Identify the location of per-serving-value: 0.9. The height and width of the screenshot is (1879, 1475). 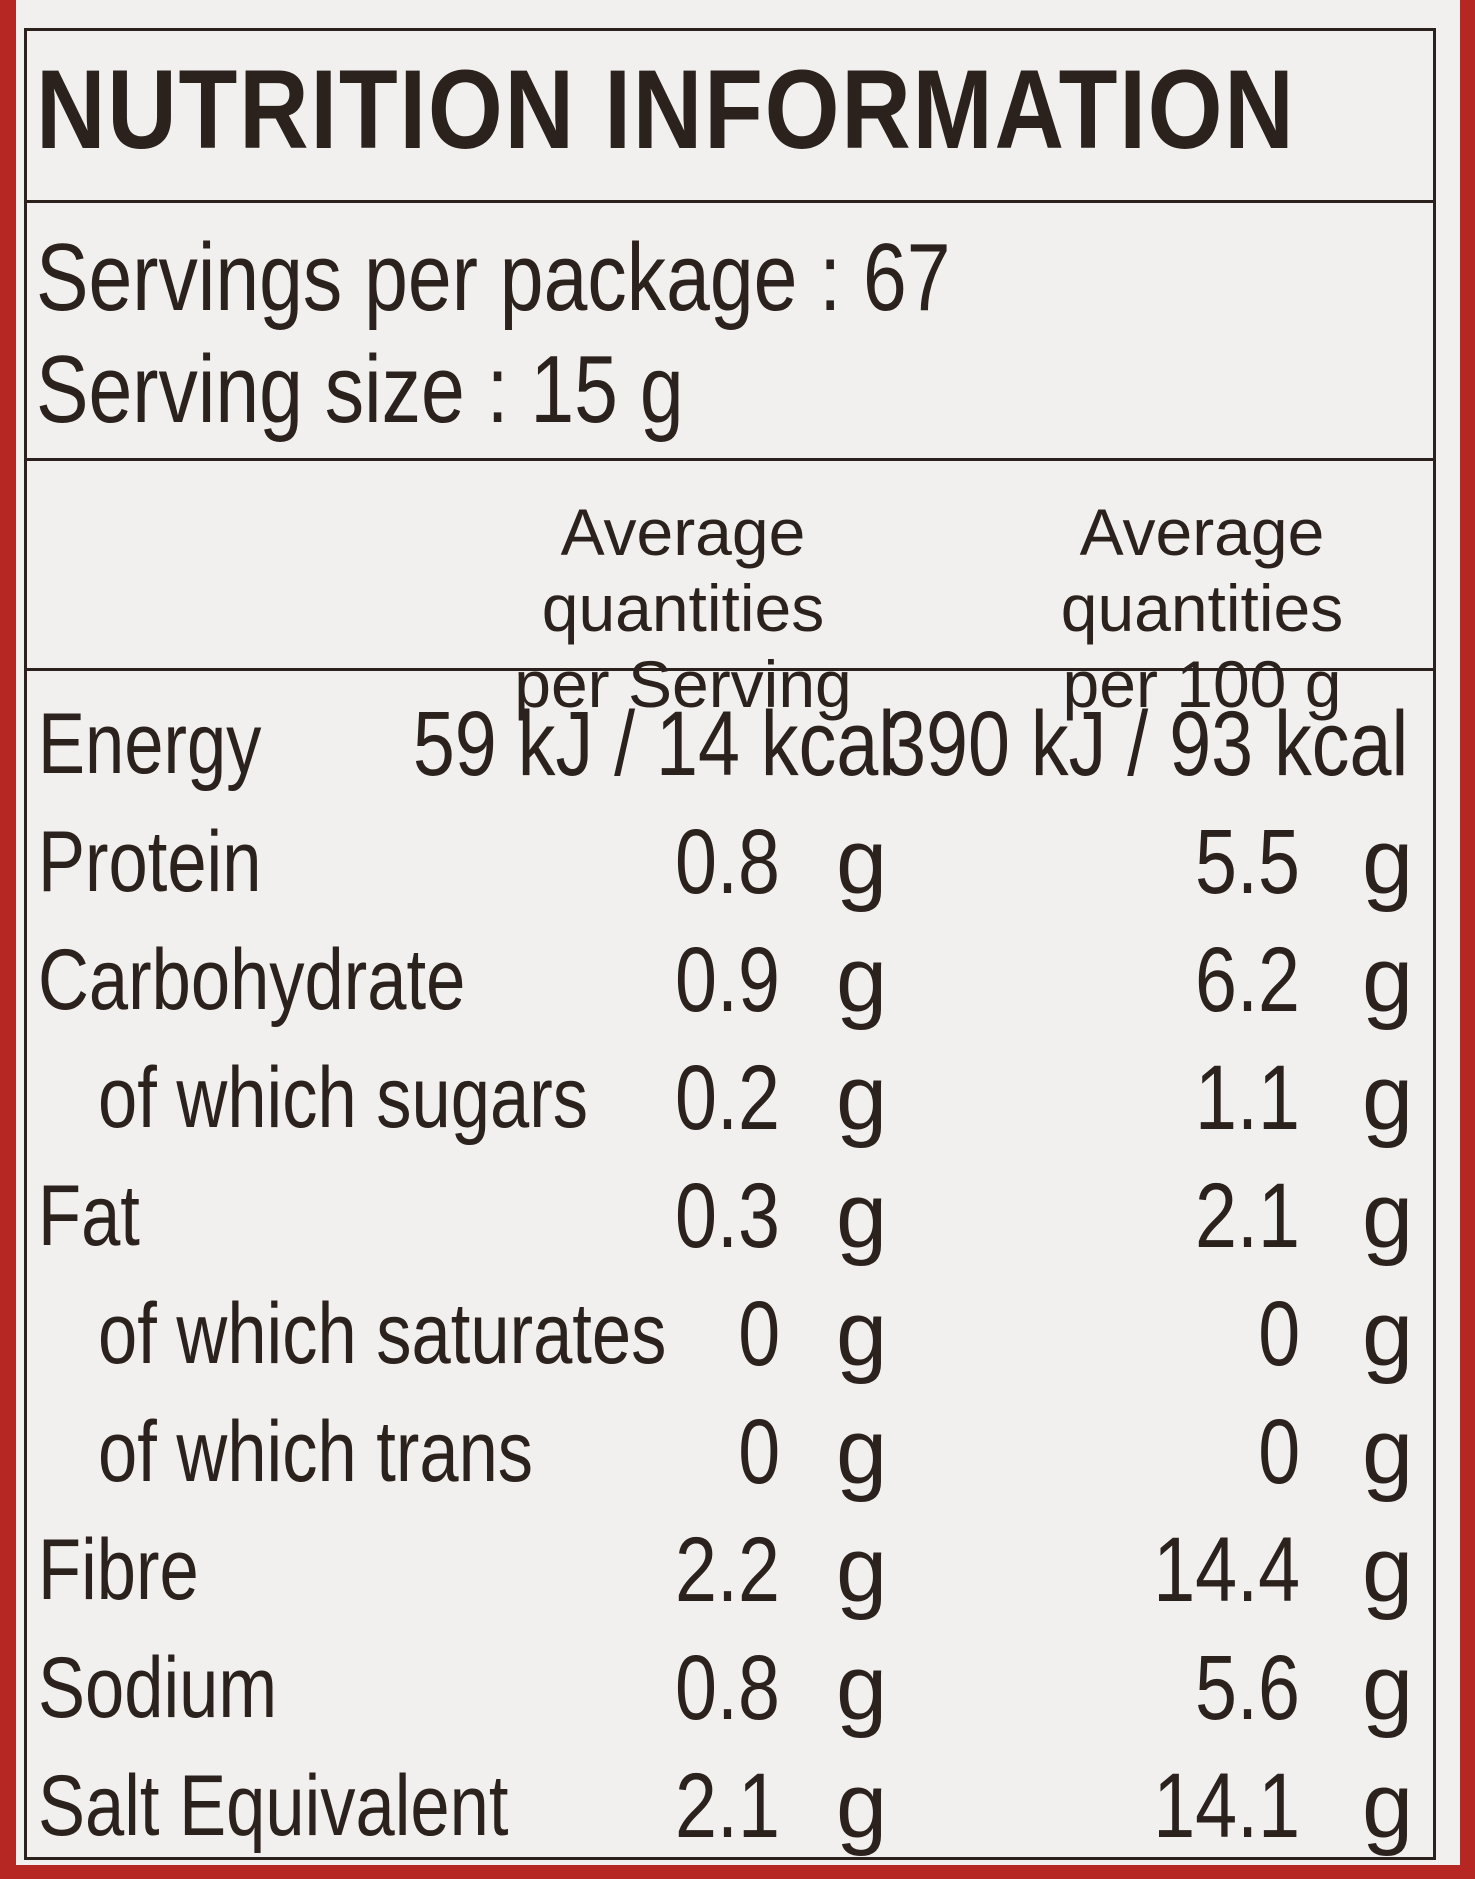
(727, 980).